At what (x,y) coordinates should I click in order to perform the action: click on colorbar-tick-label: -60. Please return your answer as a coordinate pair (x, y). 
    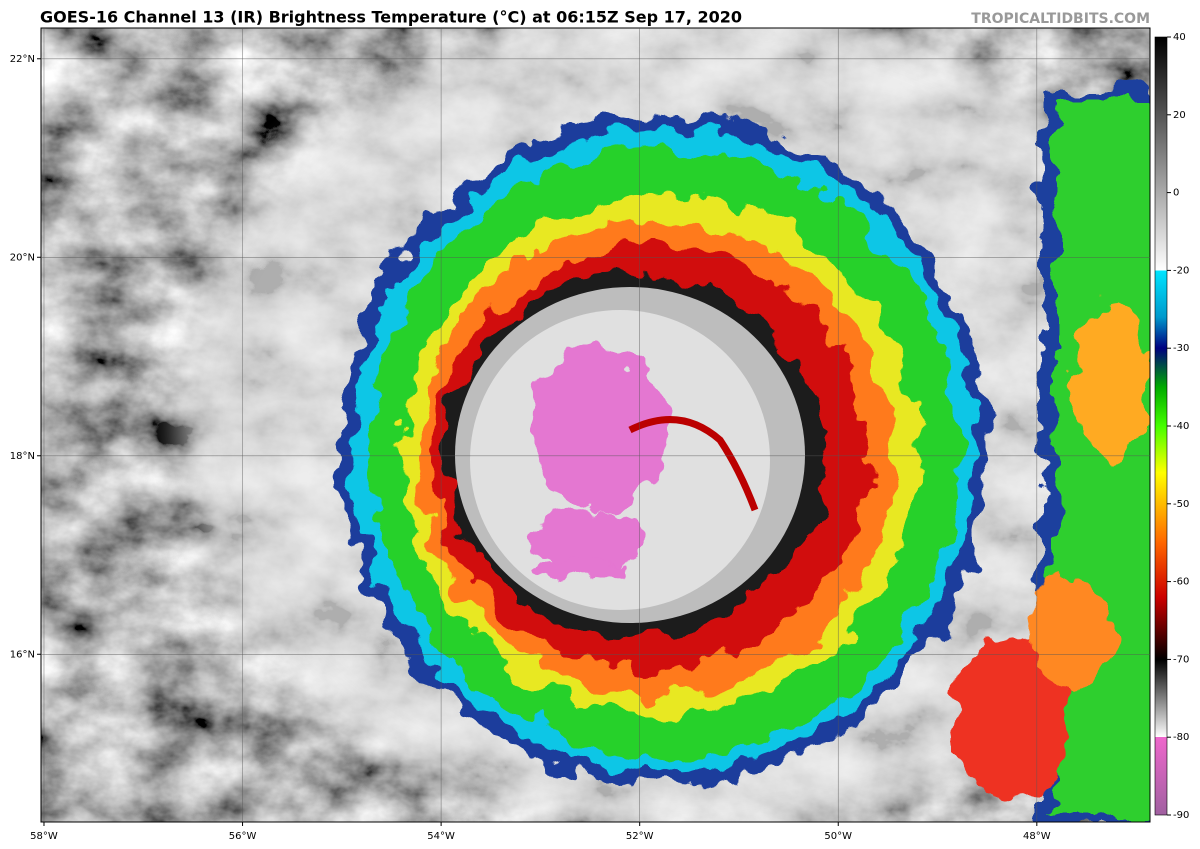
    Looking at the image, I should click on (1181, 582).